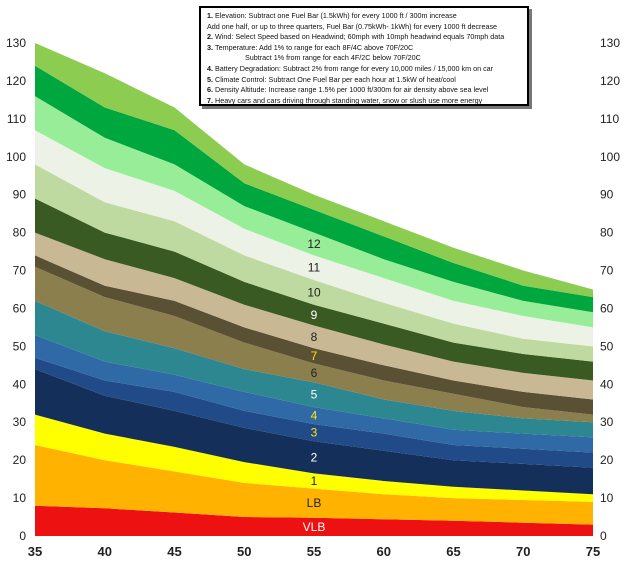 The width and height of the screenshot is (640, 564). Describe the element at coordinates (20, 346) in the screenshot. I see `y-tick-label: 50` at that location.